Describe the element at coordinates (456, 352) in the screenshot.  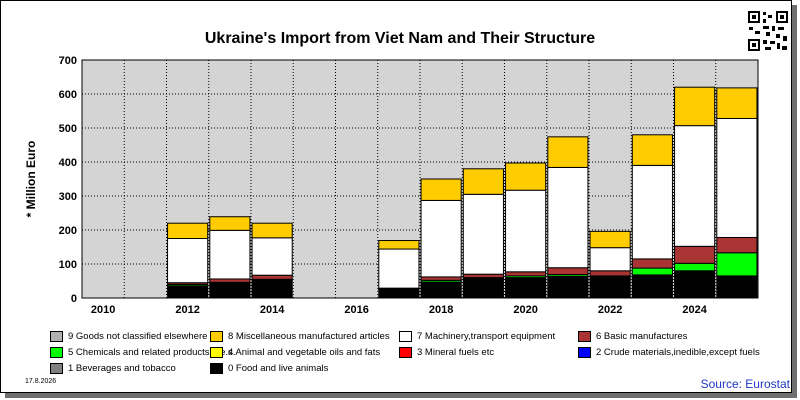
I see `legend-label: 3 Mineral fuels etc` at that location.